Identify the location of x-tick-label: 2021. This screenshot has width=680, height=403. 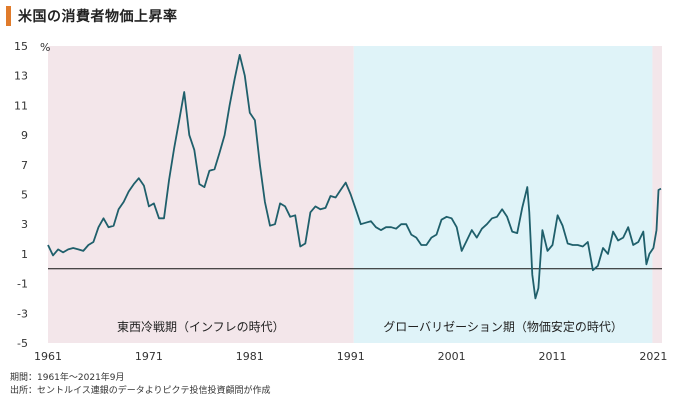
(653, 356).